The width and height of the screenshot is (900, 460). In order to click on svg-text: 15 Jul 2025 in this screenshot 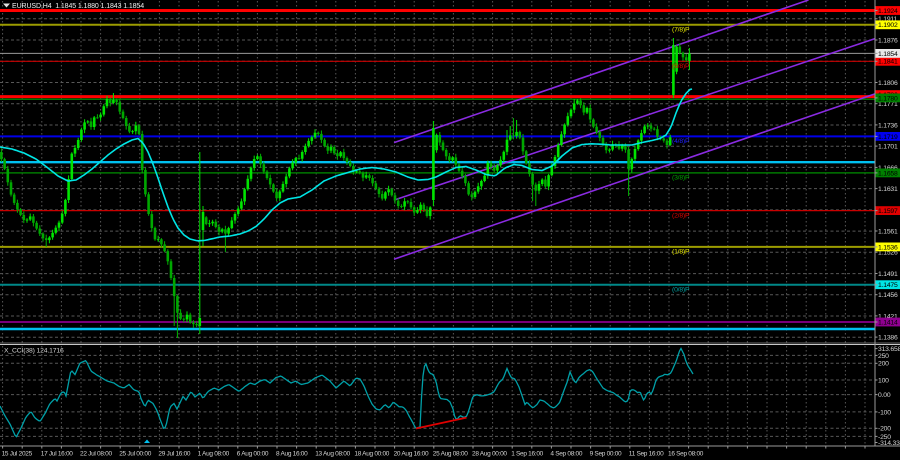, I will do `click(17, 454)`.